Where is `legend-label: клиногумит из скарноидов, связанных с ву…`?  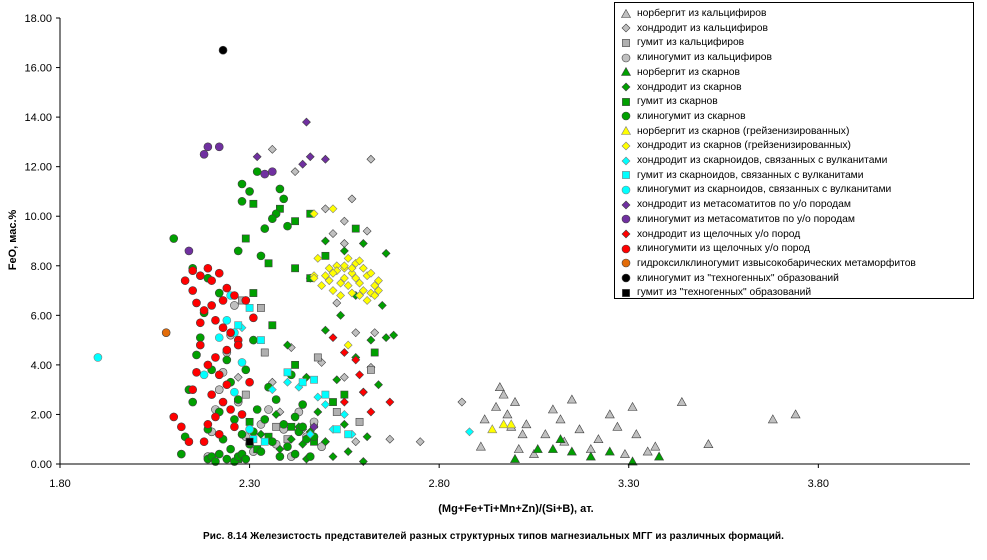
legend-label: клиногумит из скарноидов, связанных с ву… is located at coordinates (764, 190).